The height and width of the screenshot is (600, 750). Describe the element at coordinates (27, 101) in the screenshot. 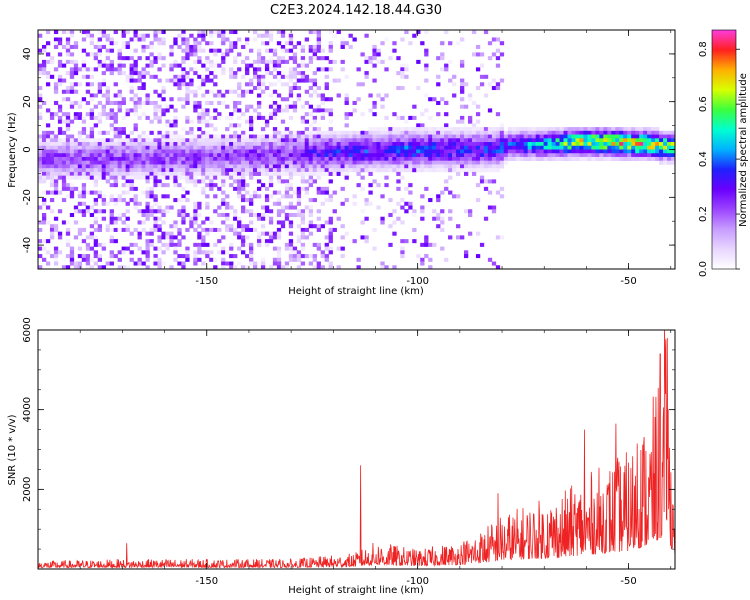

I see `y-tick-label: 20` at that location.